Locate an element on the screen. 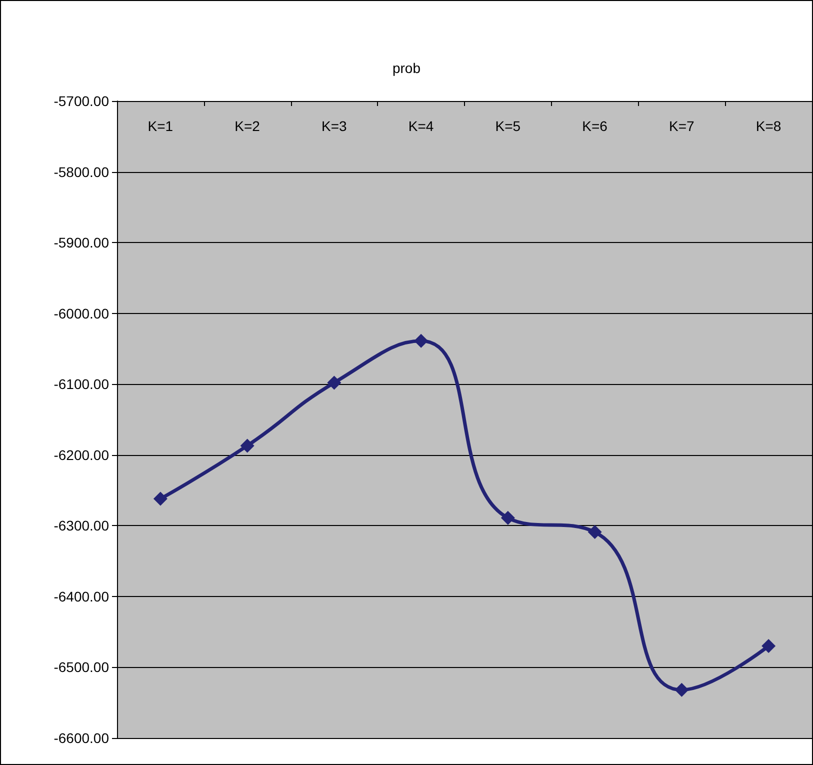 The width and height of the screenshot is (813, 765). x-tick-label: K=6 is located at coordinates (595, 126).